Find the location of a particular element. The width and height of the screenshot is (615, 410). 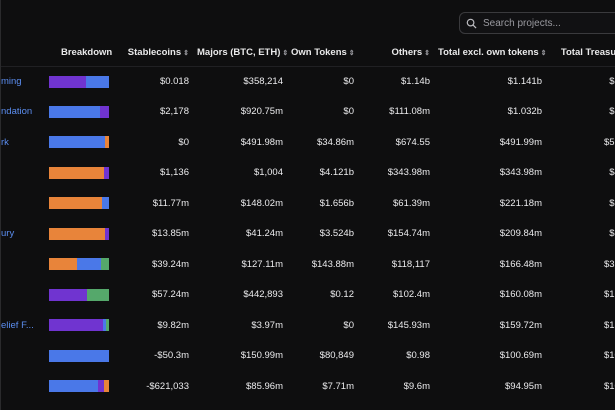

table-row: rk $0 $491.98m $34.86m $674.55 $491.99m $526.8 is located at coordinates (308, 142).